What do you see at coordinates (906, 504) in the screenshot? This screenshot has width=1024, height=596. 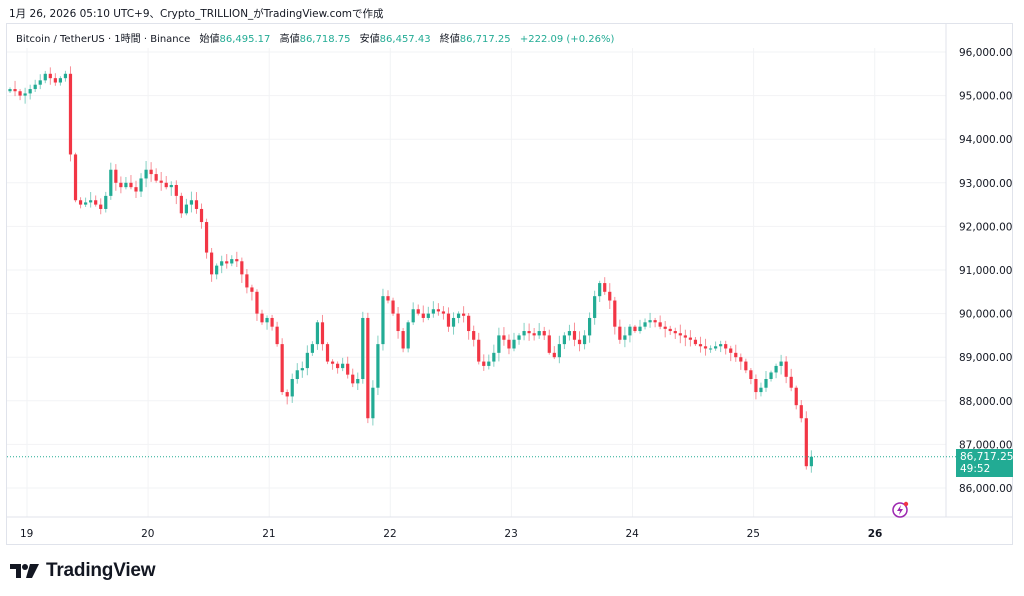 I see `notification-dot-icon` at bounding box center [906, 504].